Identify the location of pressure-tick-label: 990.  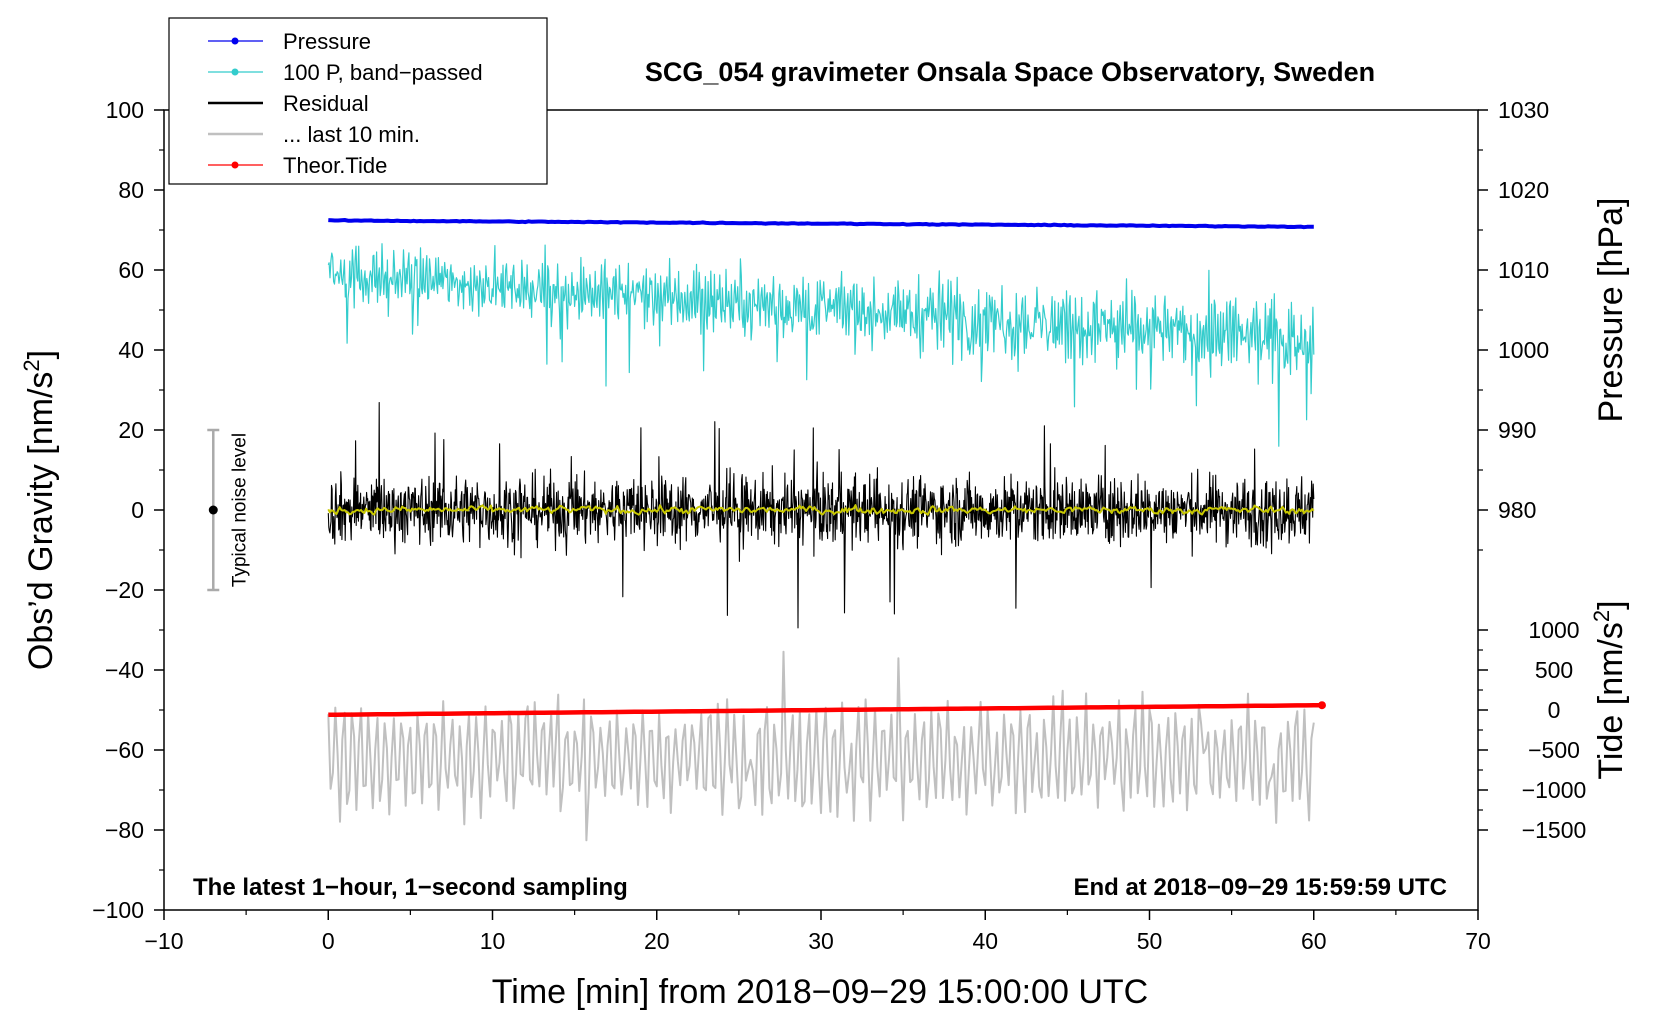
(1517, 430).